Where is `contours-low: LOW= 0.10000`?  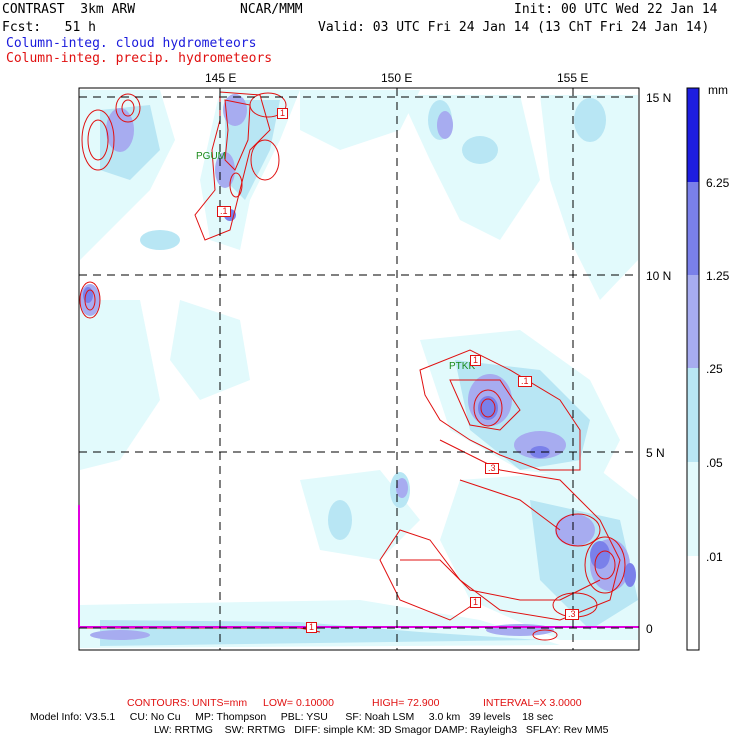 contours-low: LOW= 0.10000 is located at coordinates (298, 703).